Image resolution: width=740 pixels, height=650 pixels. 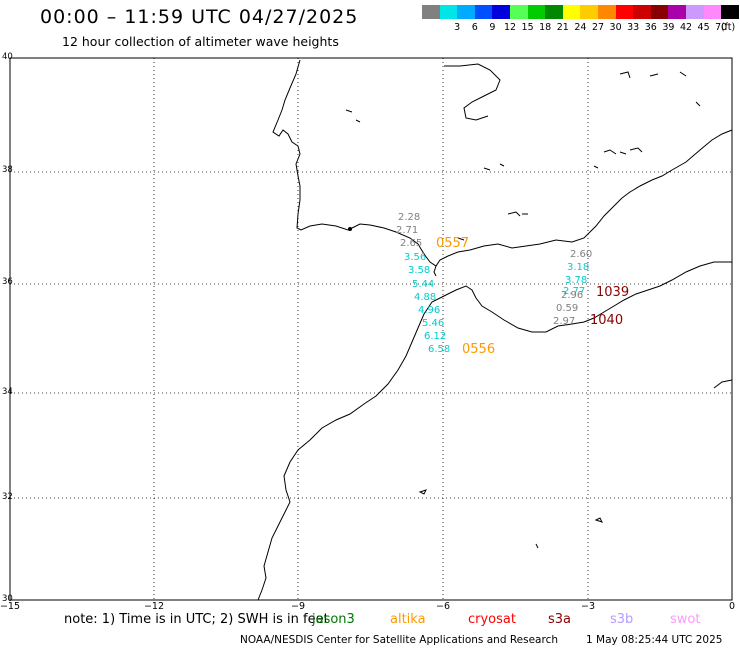 I want to click on legend-altika: altika, so click(x=408, y=619).